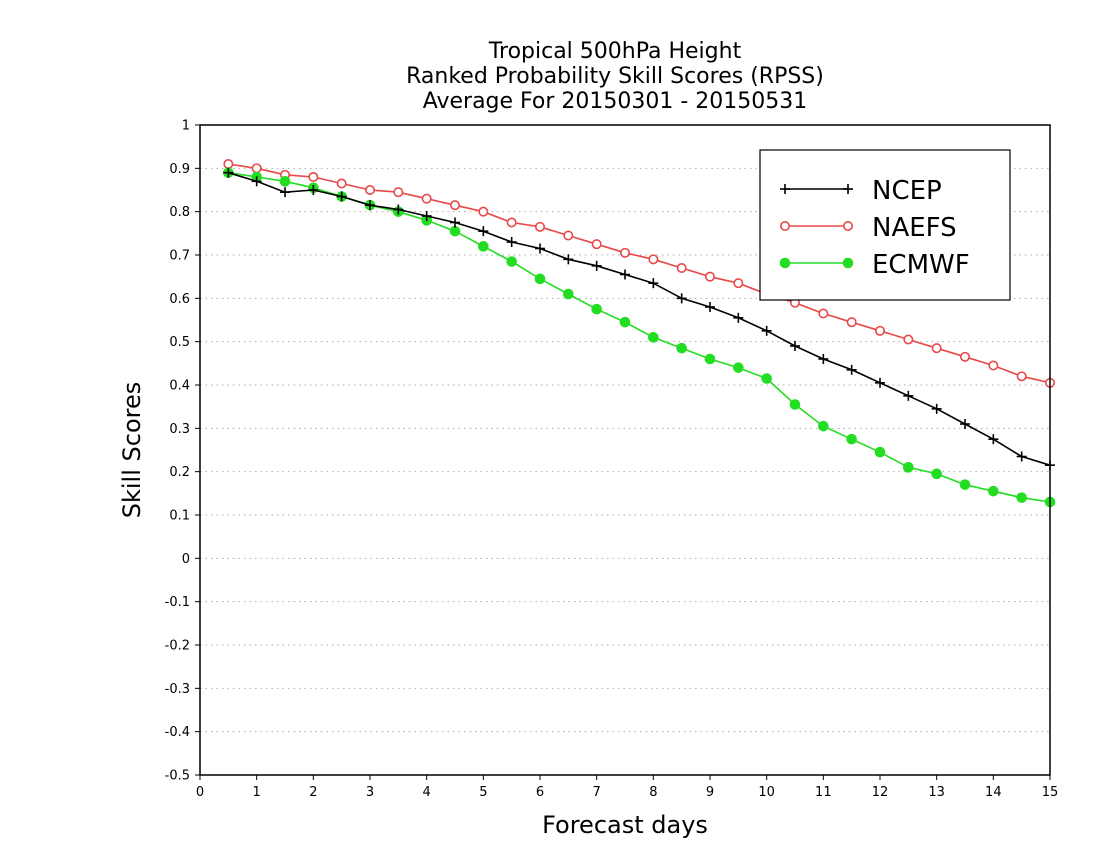 The height and width of the screenshot is (850, 1100). I want to click on y-tick-label: -0.3, so click(177, 689).